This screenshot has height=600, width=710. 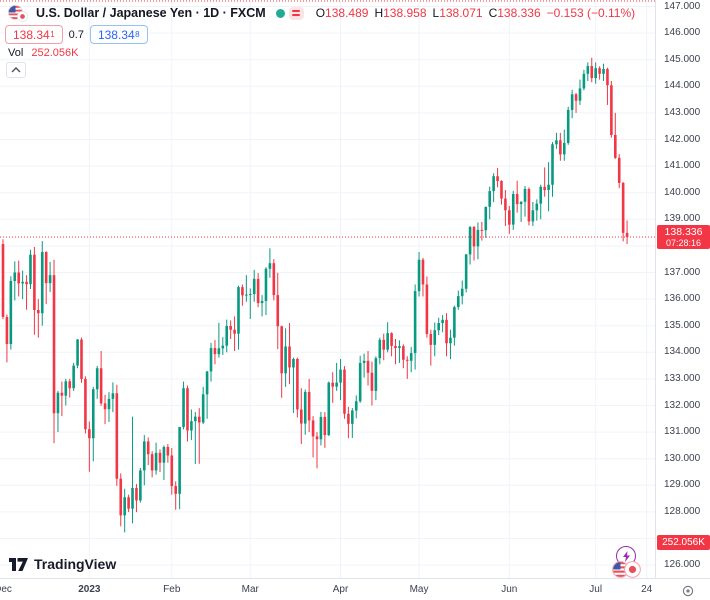 What do you see at coordinates (76, 34) in the screenshot?
I see `trade-panel: 138.34 1 0.7 138.34 8` at bounding box center [76, 34].